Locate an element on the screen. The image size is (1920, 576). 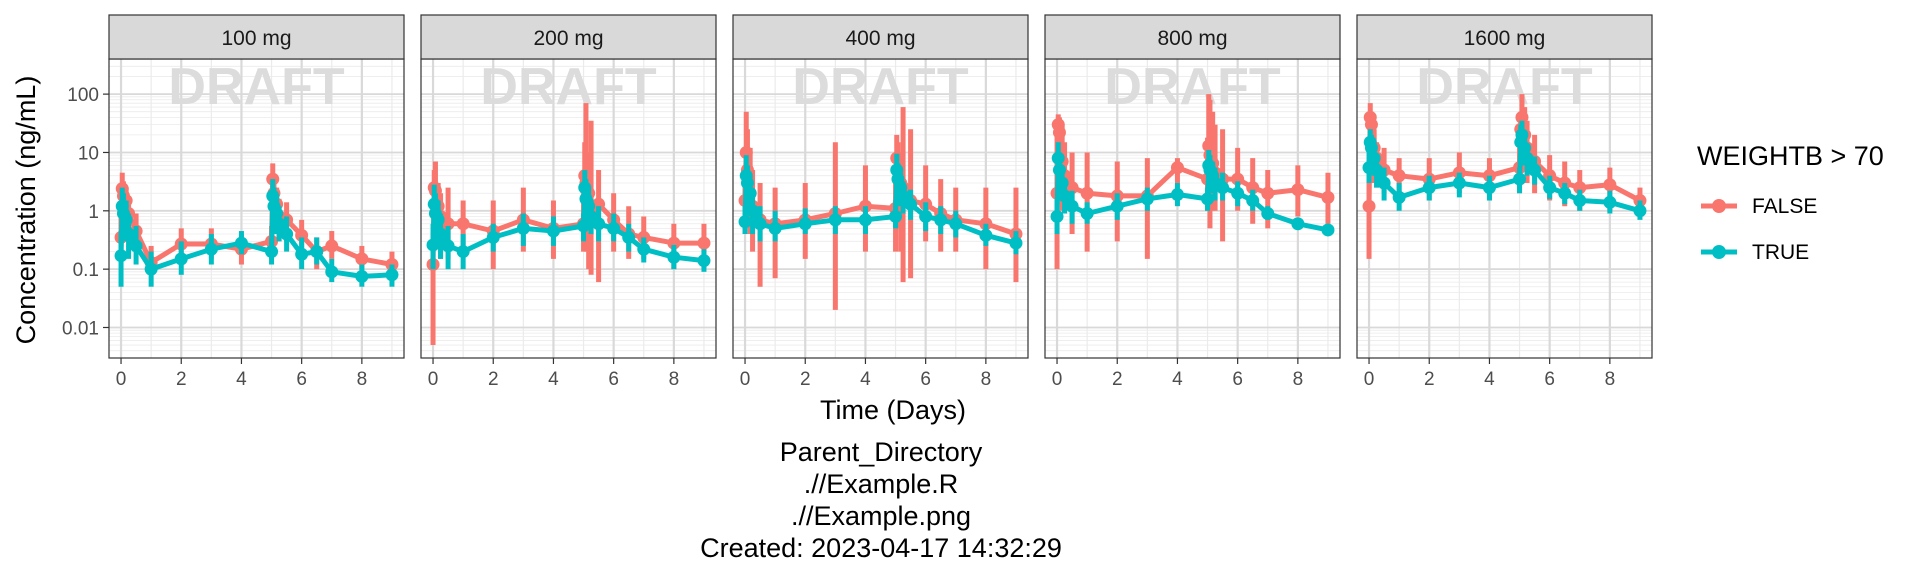
y-tick-label: 1 is located at coordinates (93, 212).